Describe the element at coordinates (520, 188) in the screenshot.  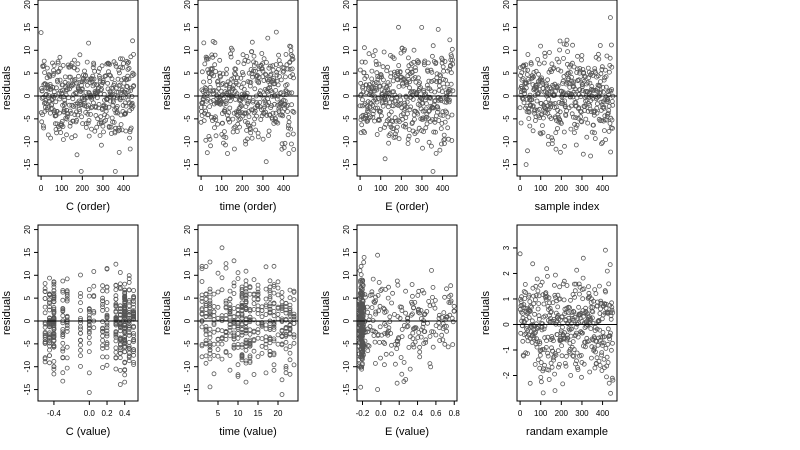
I see `x-tick-label: 0` at that location.